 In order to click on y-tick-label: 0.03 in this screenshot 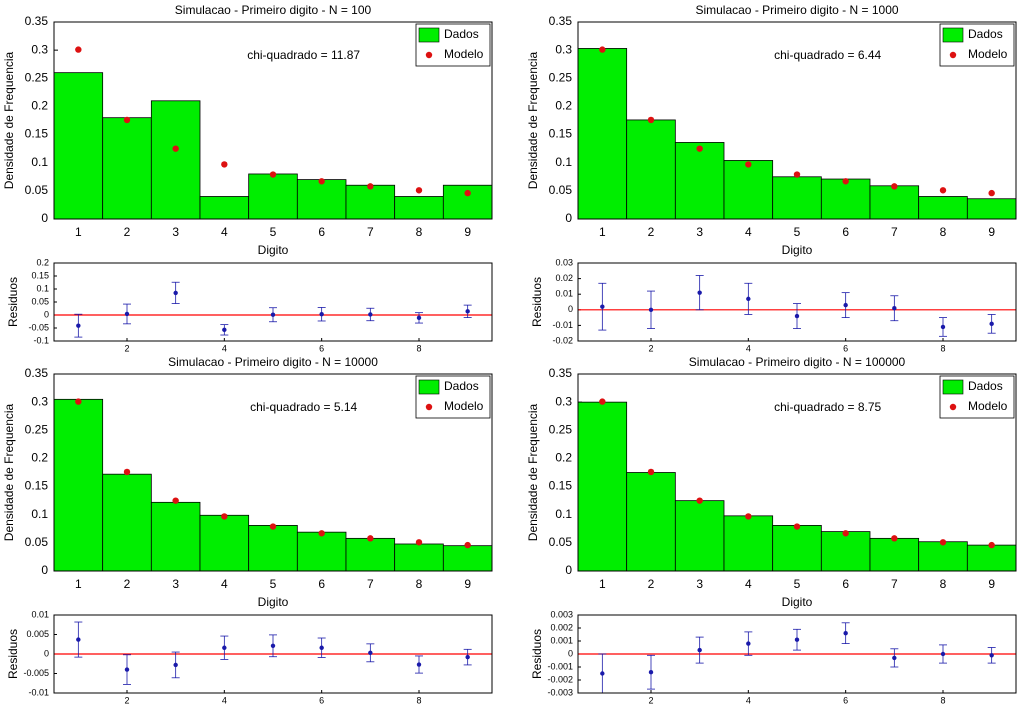, I will do `click(564, 262)`.